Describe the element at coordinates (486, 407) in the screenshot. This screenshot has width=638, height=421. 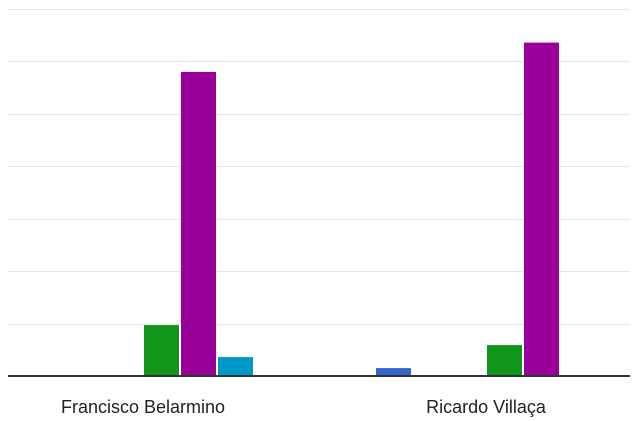
I see `x-tick-label-1: Ricardo Villaça` at that location.